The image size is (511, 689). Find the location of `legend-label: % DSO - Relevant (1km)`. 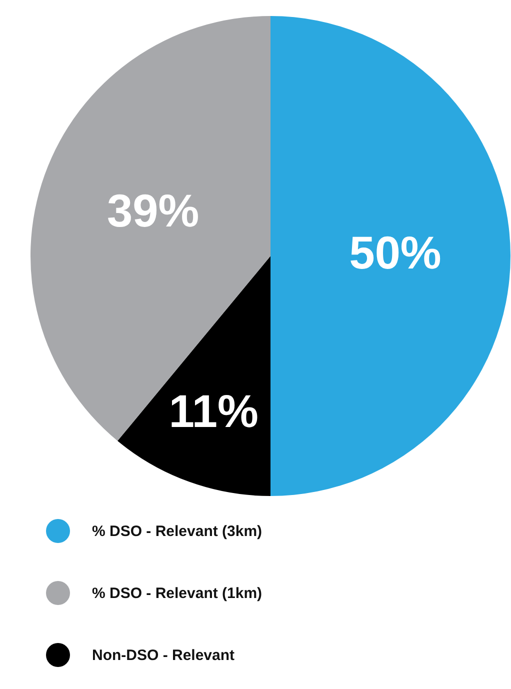

legend-label: % DSO - Relevant (1km) is located at coordinates (177, 593).